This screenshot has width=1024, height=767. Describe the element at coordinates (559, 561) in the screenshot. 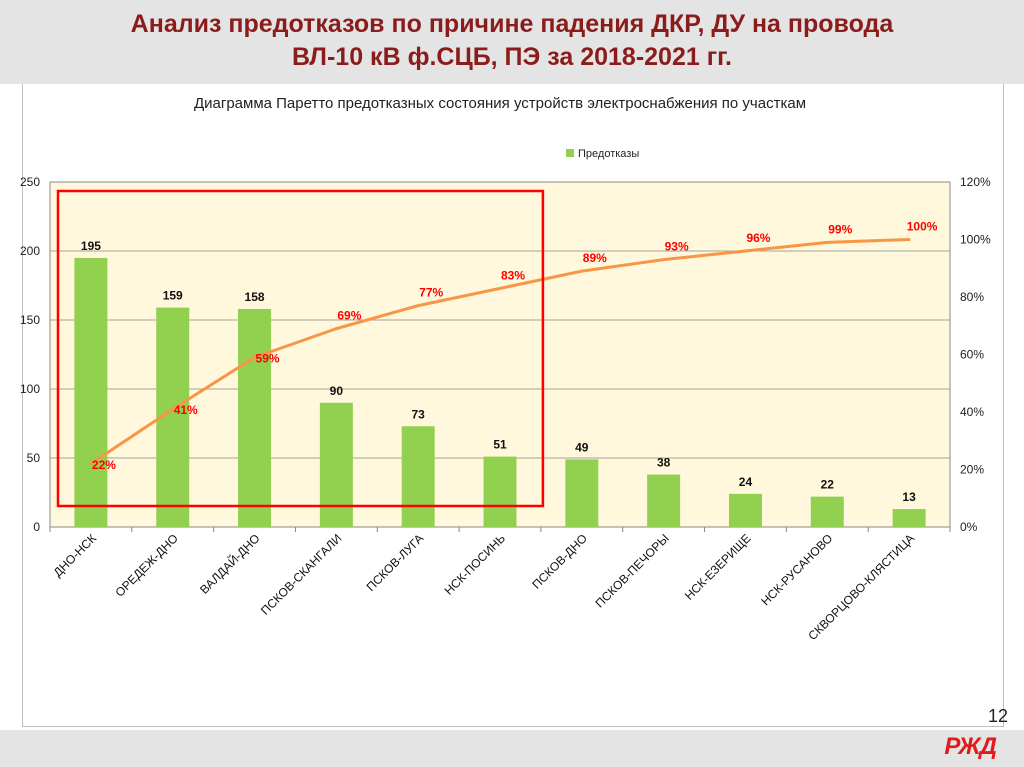

I see `x-tick-label: ПСКОВ-ДНО` at that location.